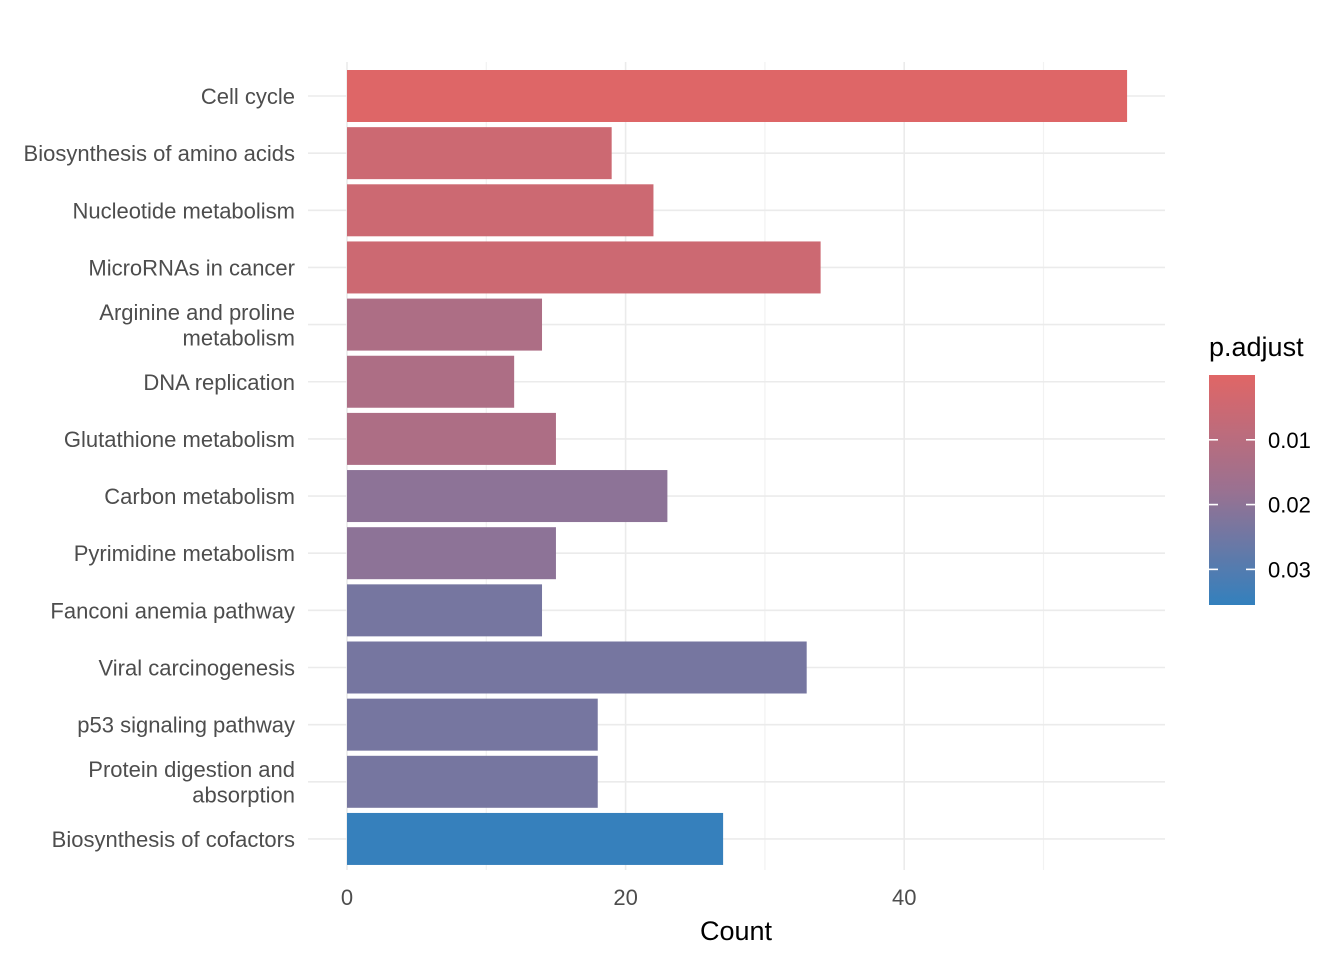 The height and width of the screenshot is (960, 1344). Describe the element at coordinates (736, 931) in the screenshot. I see `x-axis-title: Count` at that location.